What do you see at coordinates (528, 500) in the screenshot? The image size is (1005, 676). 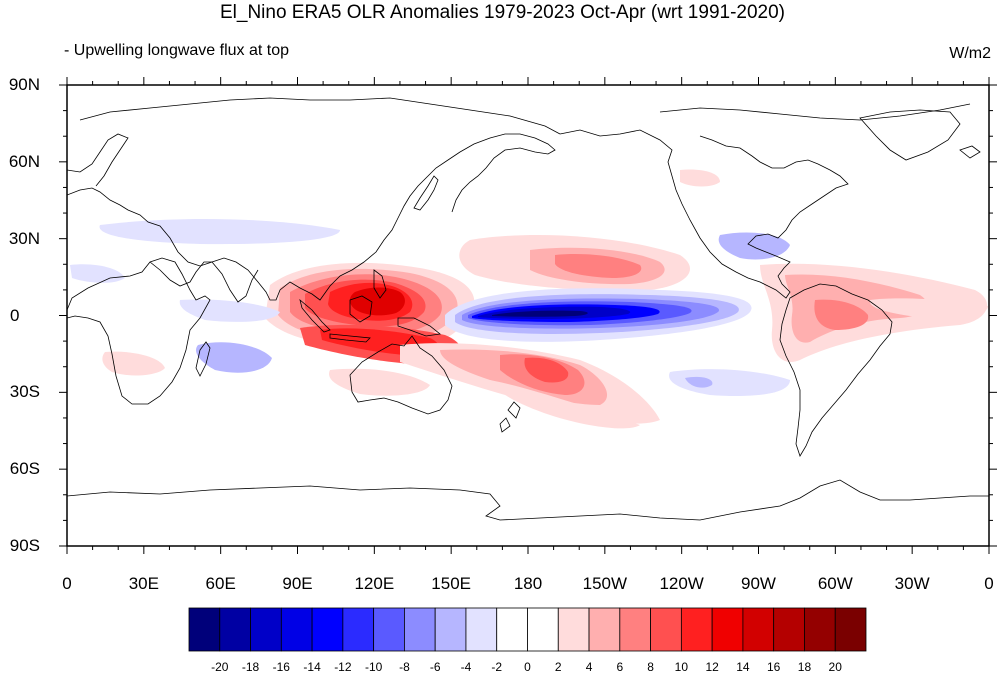 I see `antarctica-coastline` at bounding box center [528, 500].